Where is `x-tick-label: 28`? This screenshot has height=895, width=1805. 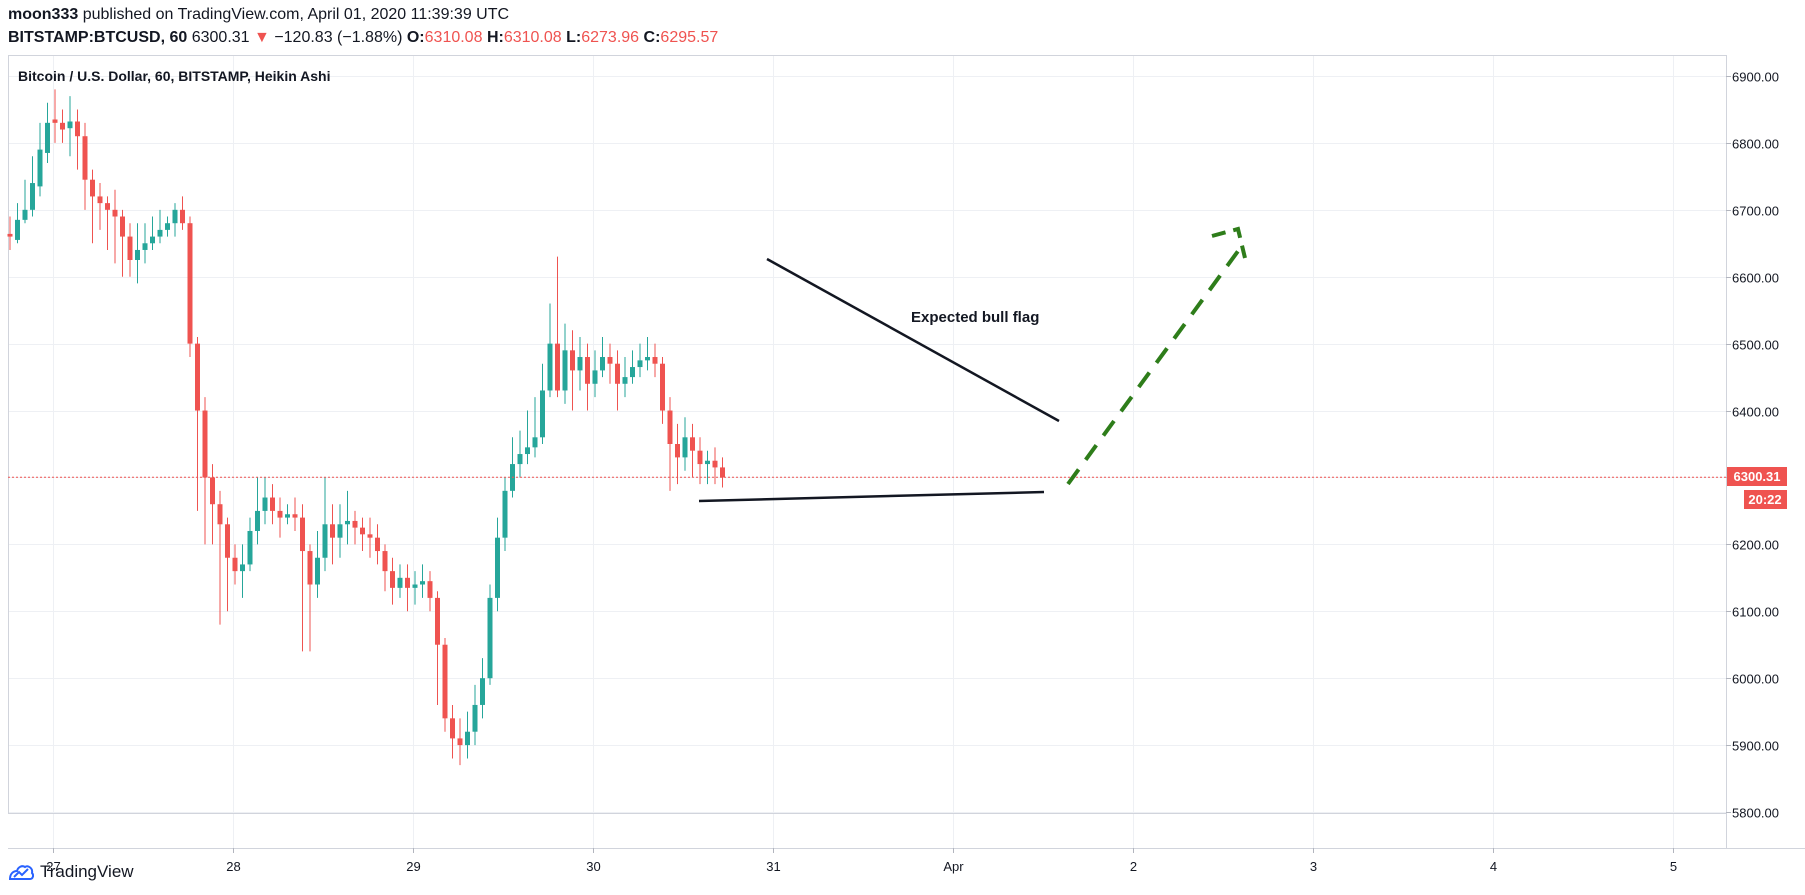
x-tick-label: 28 is located at coordinates (233, 866).